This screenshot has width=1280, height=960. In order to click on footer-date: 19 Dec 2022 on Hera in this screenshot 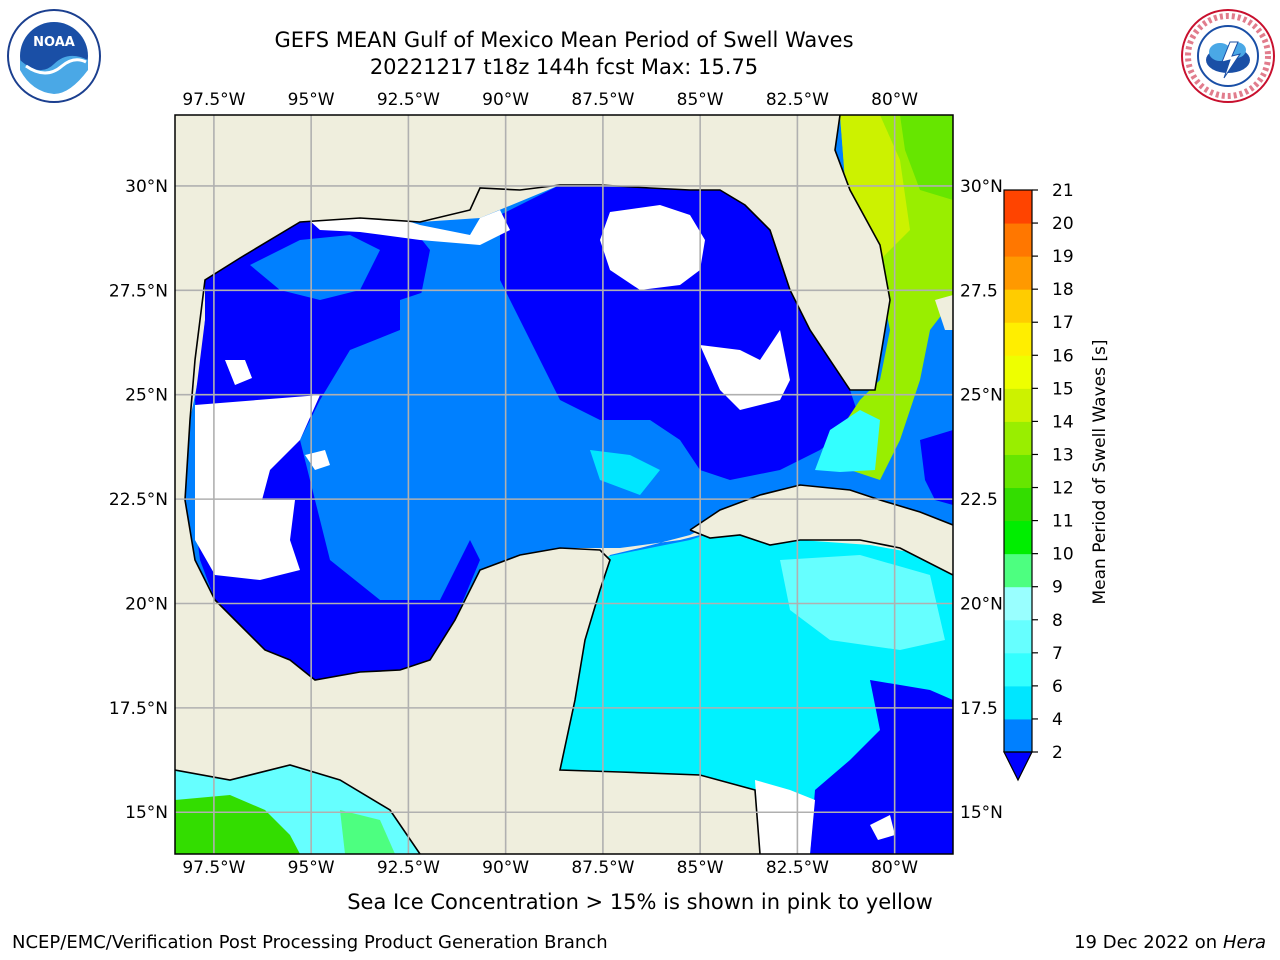, I will do `click(1170, 942)`.